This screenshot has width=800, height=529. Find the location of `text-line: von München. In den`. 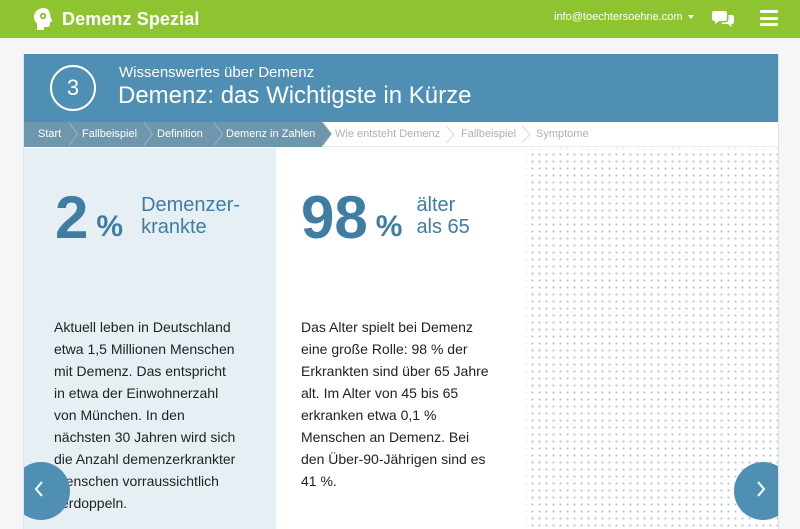

text-line: von München. In den is located at coordinates (119, 415).